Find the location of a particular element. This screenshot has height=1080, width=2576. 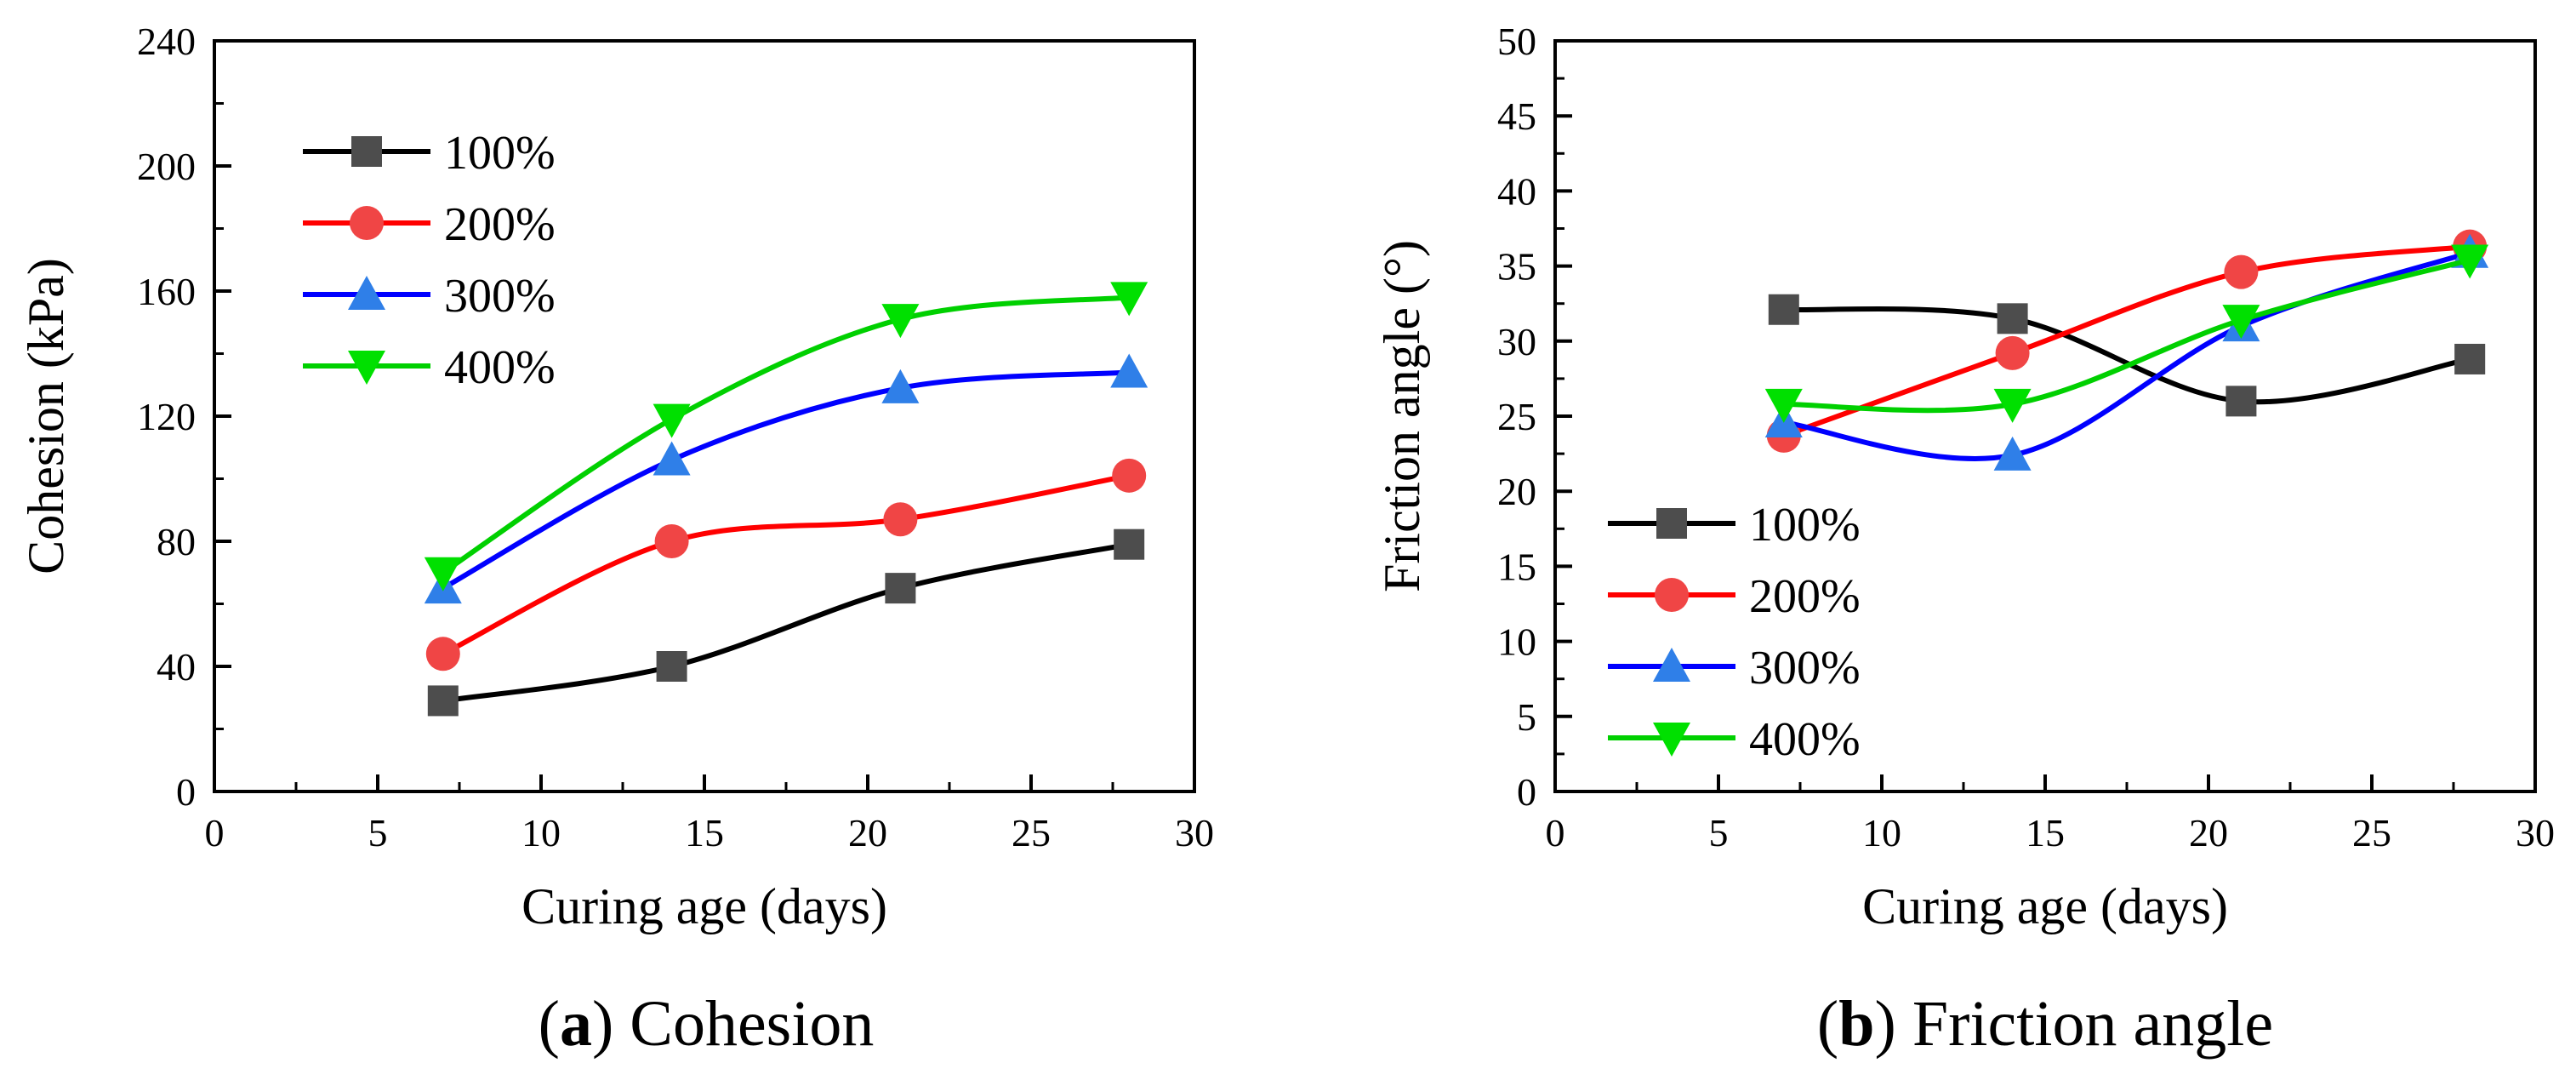

chart-2-series-300pct is located at coordinates (2126, 352).